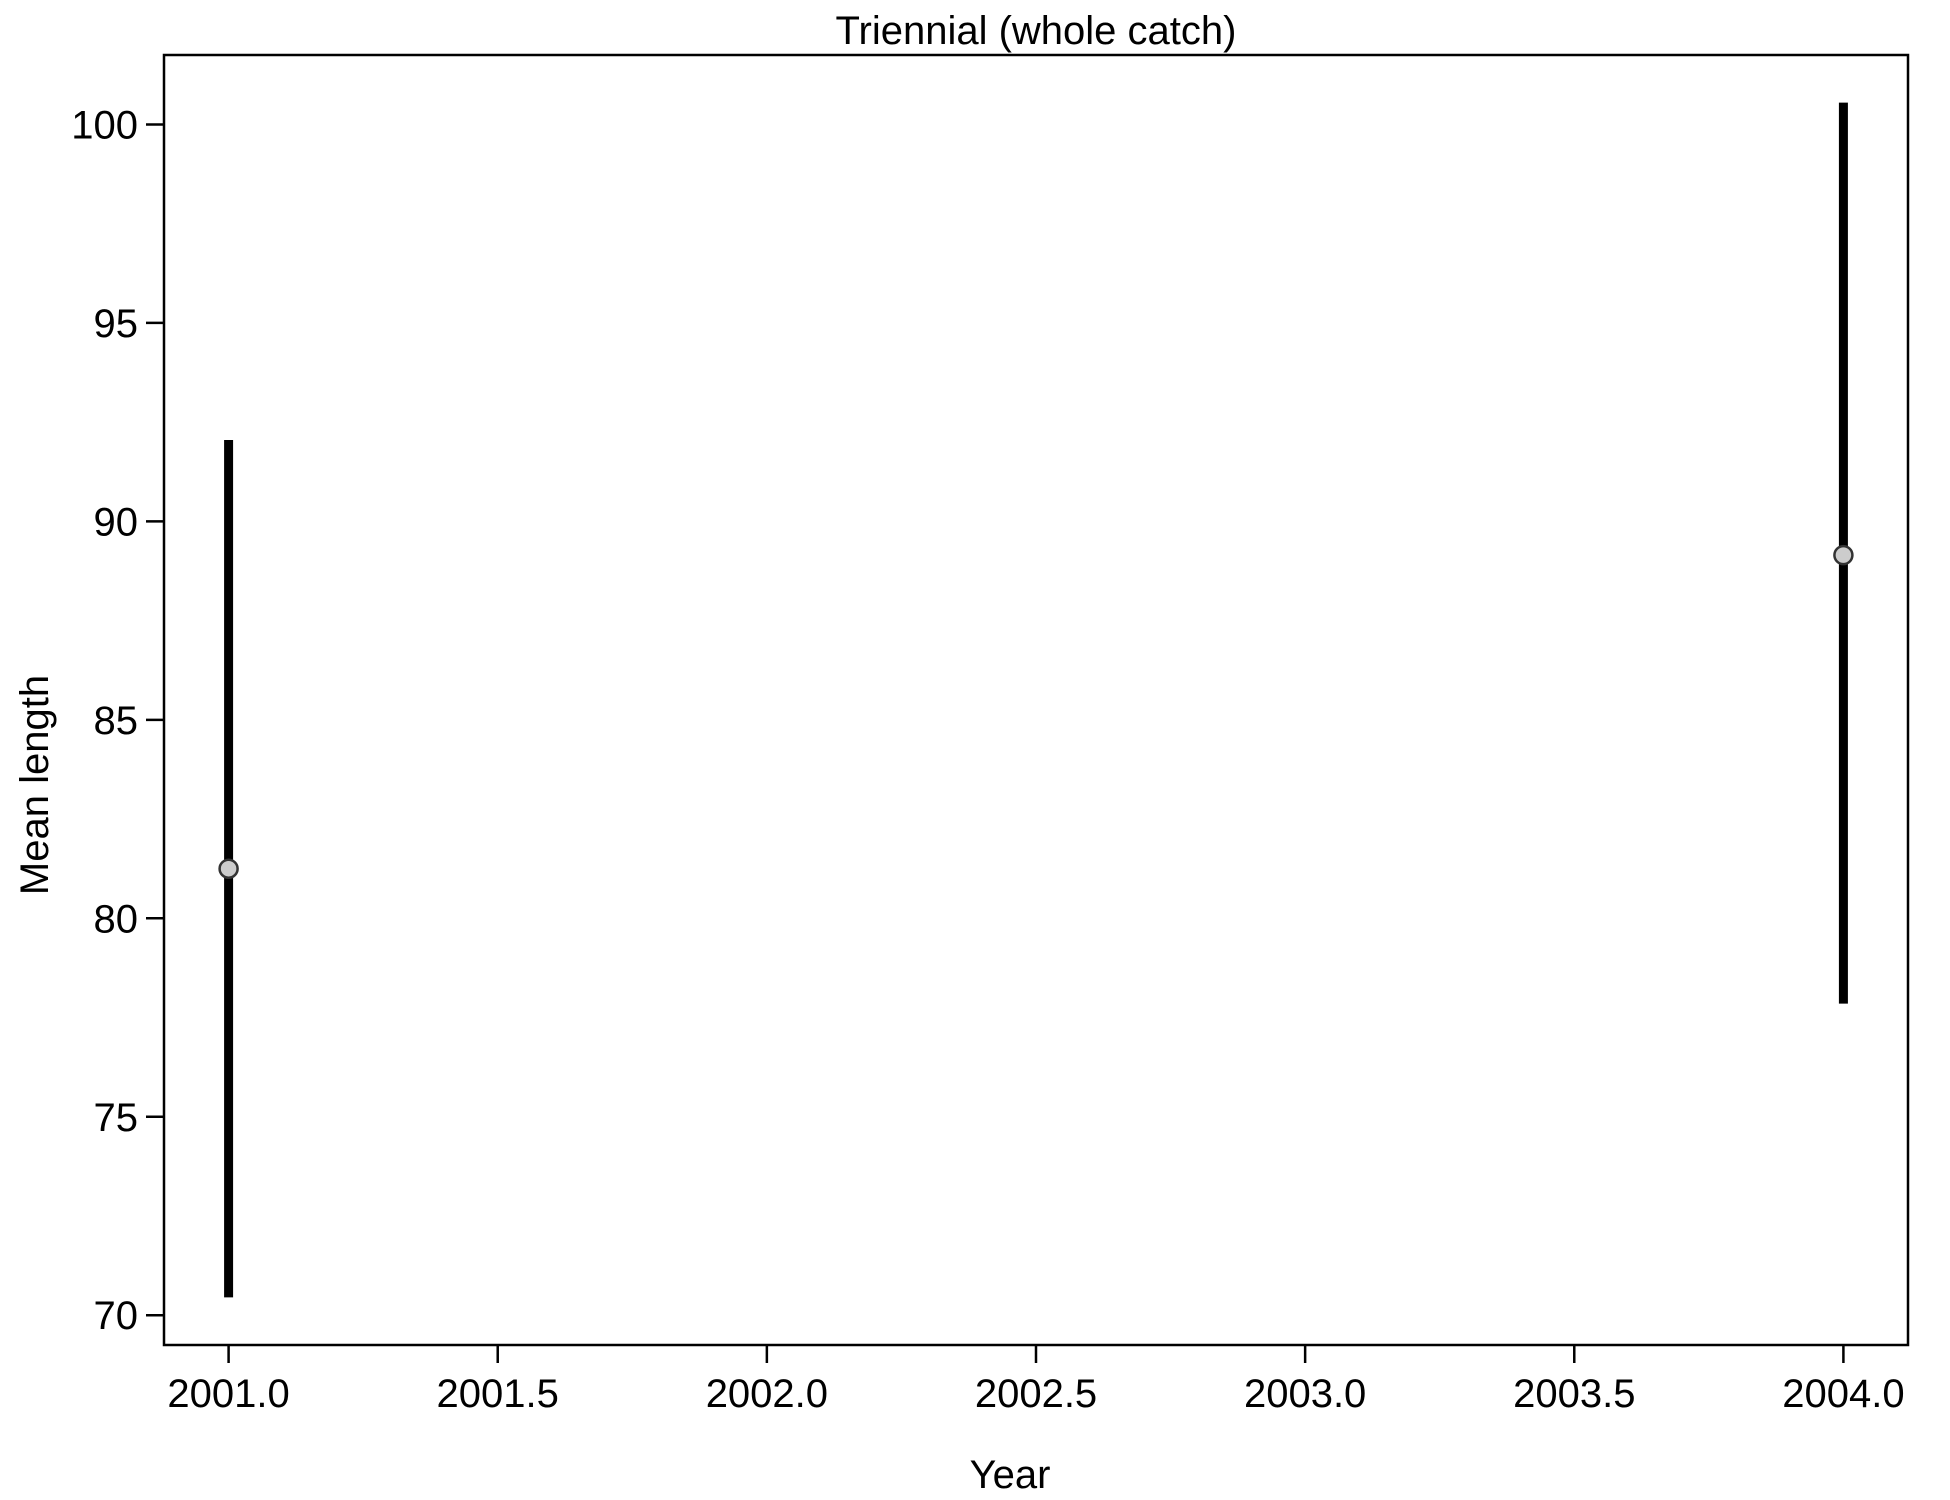 This screenshot has width=1950, height=1500. What do you see at coordinates (228, 1394) in the screenshot?
I see `x-tick-label: 2001.0` at bounding box center [228, 1394].